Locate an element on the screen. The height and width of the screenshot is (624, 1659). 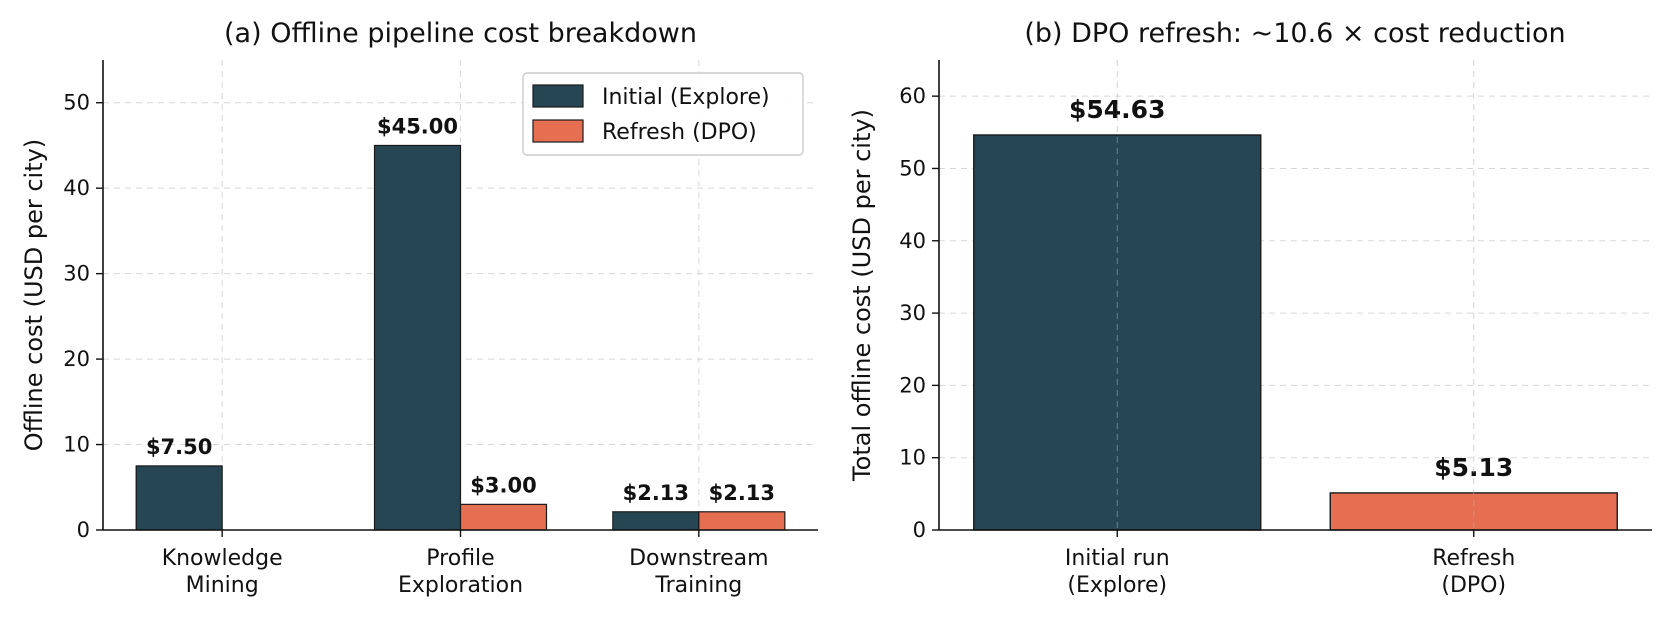
a-y-axis-label: Offline cost (USD per city) is located at coordinates (34, 295).